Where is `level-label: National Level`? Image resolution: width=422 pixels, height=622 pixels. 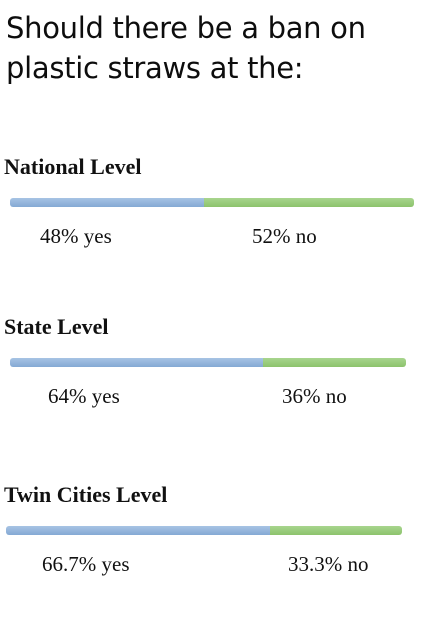 level-label: National Level is located at coordinates (73, 166).